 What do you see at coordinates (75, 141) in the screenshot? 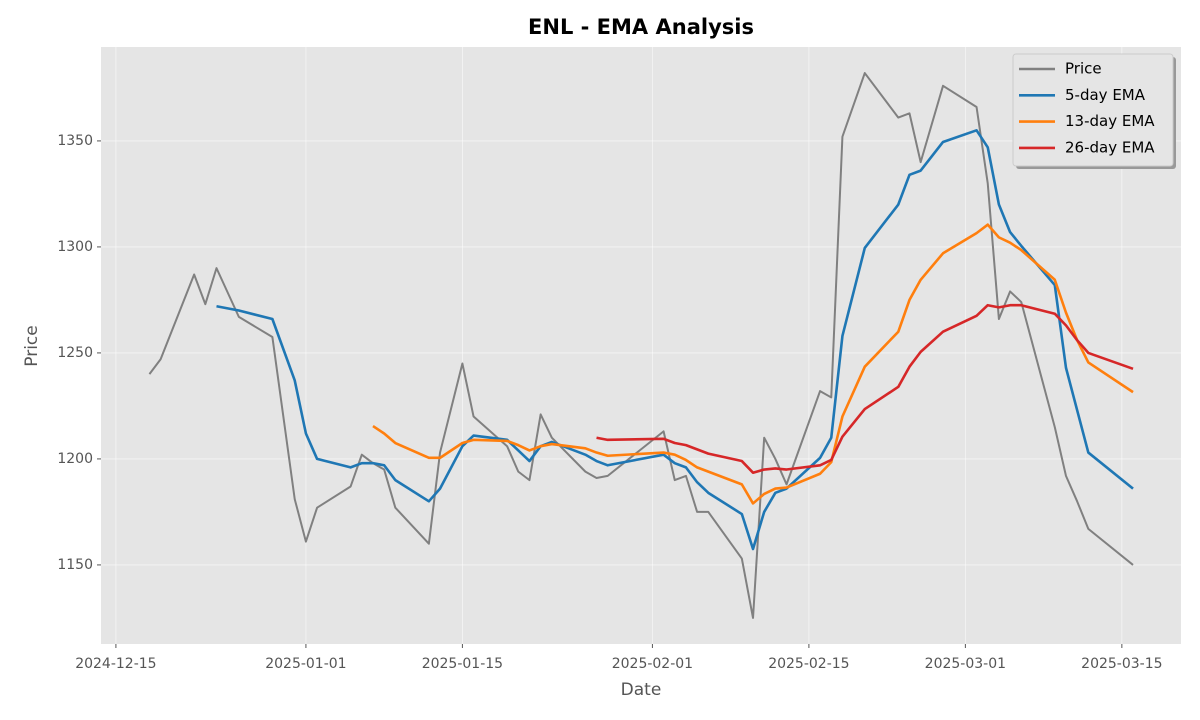
I see `y-tick-label: 1350` at bounding box center [75, 141].